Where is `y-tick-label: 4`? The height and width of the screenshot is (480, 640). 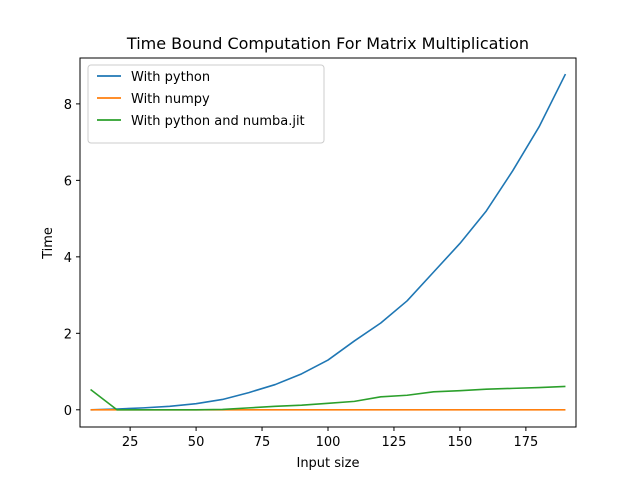 y-tick-label: 4 is located at coordinates (68, 258).